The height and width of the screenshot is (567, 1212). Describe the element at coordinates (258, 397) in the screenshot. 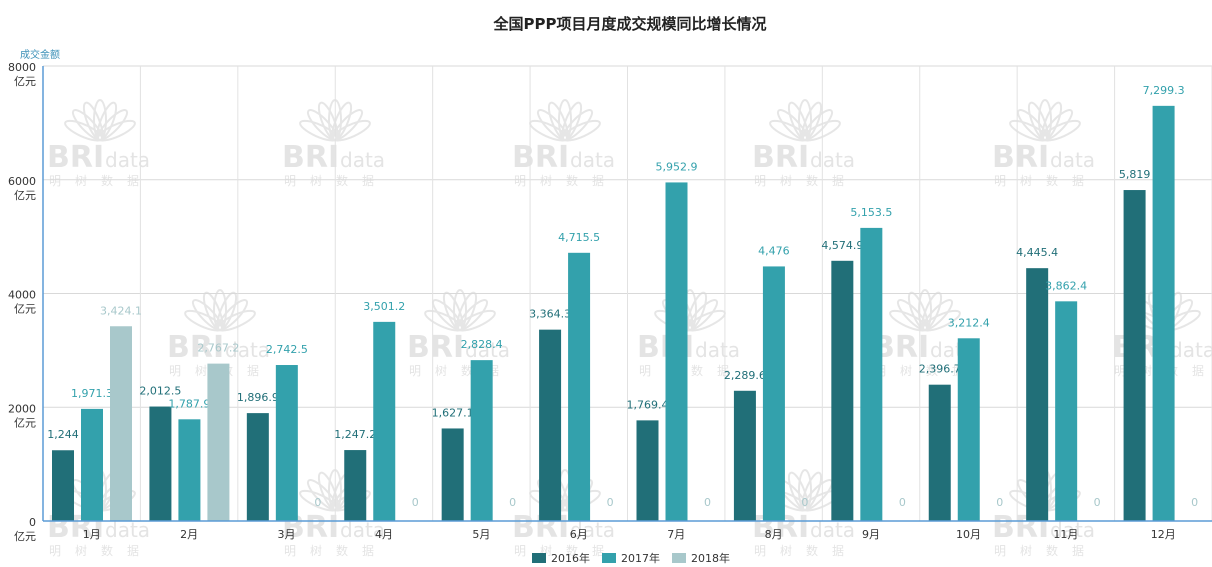

I see `data-label: 1,896.9` at that location.